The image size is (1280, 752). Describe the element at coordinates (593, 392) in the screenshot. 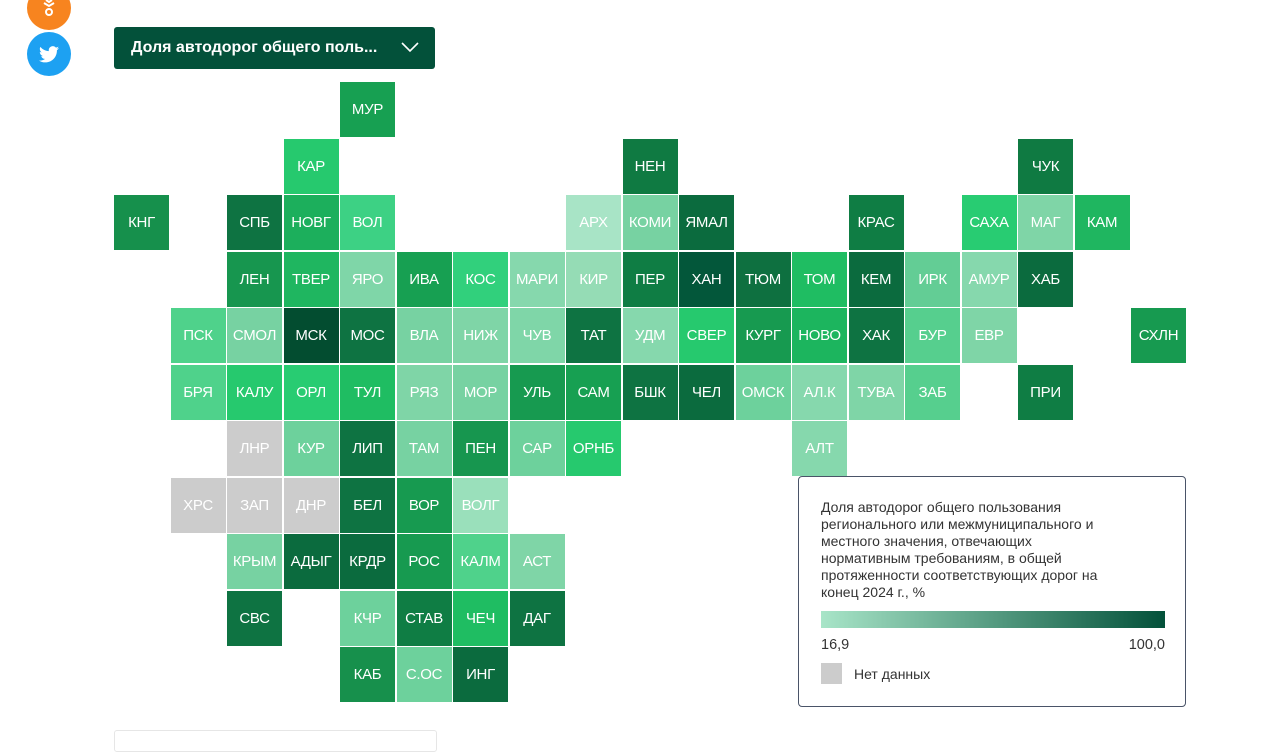

I see `region-tile: САМ` at that location.